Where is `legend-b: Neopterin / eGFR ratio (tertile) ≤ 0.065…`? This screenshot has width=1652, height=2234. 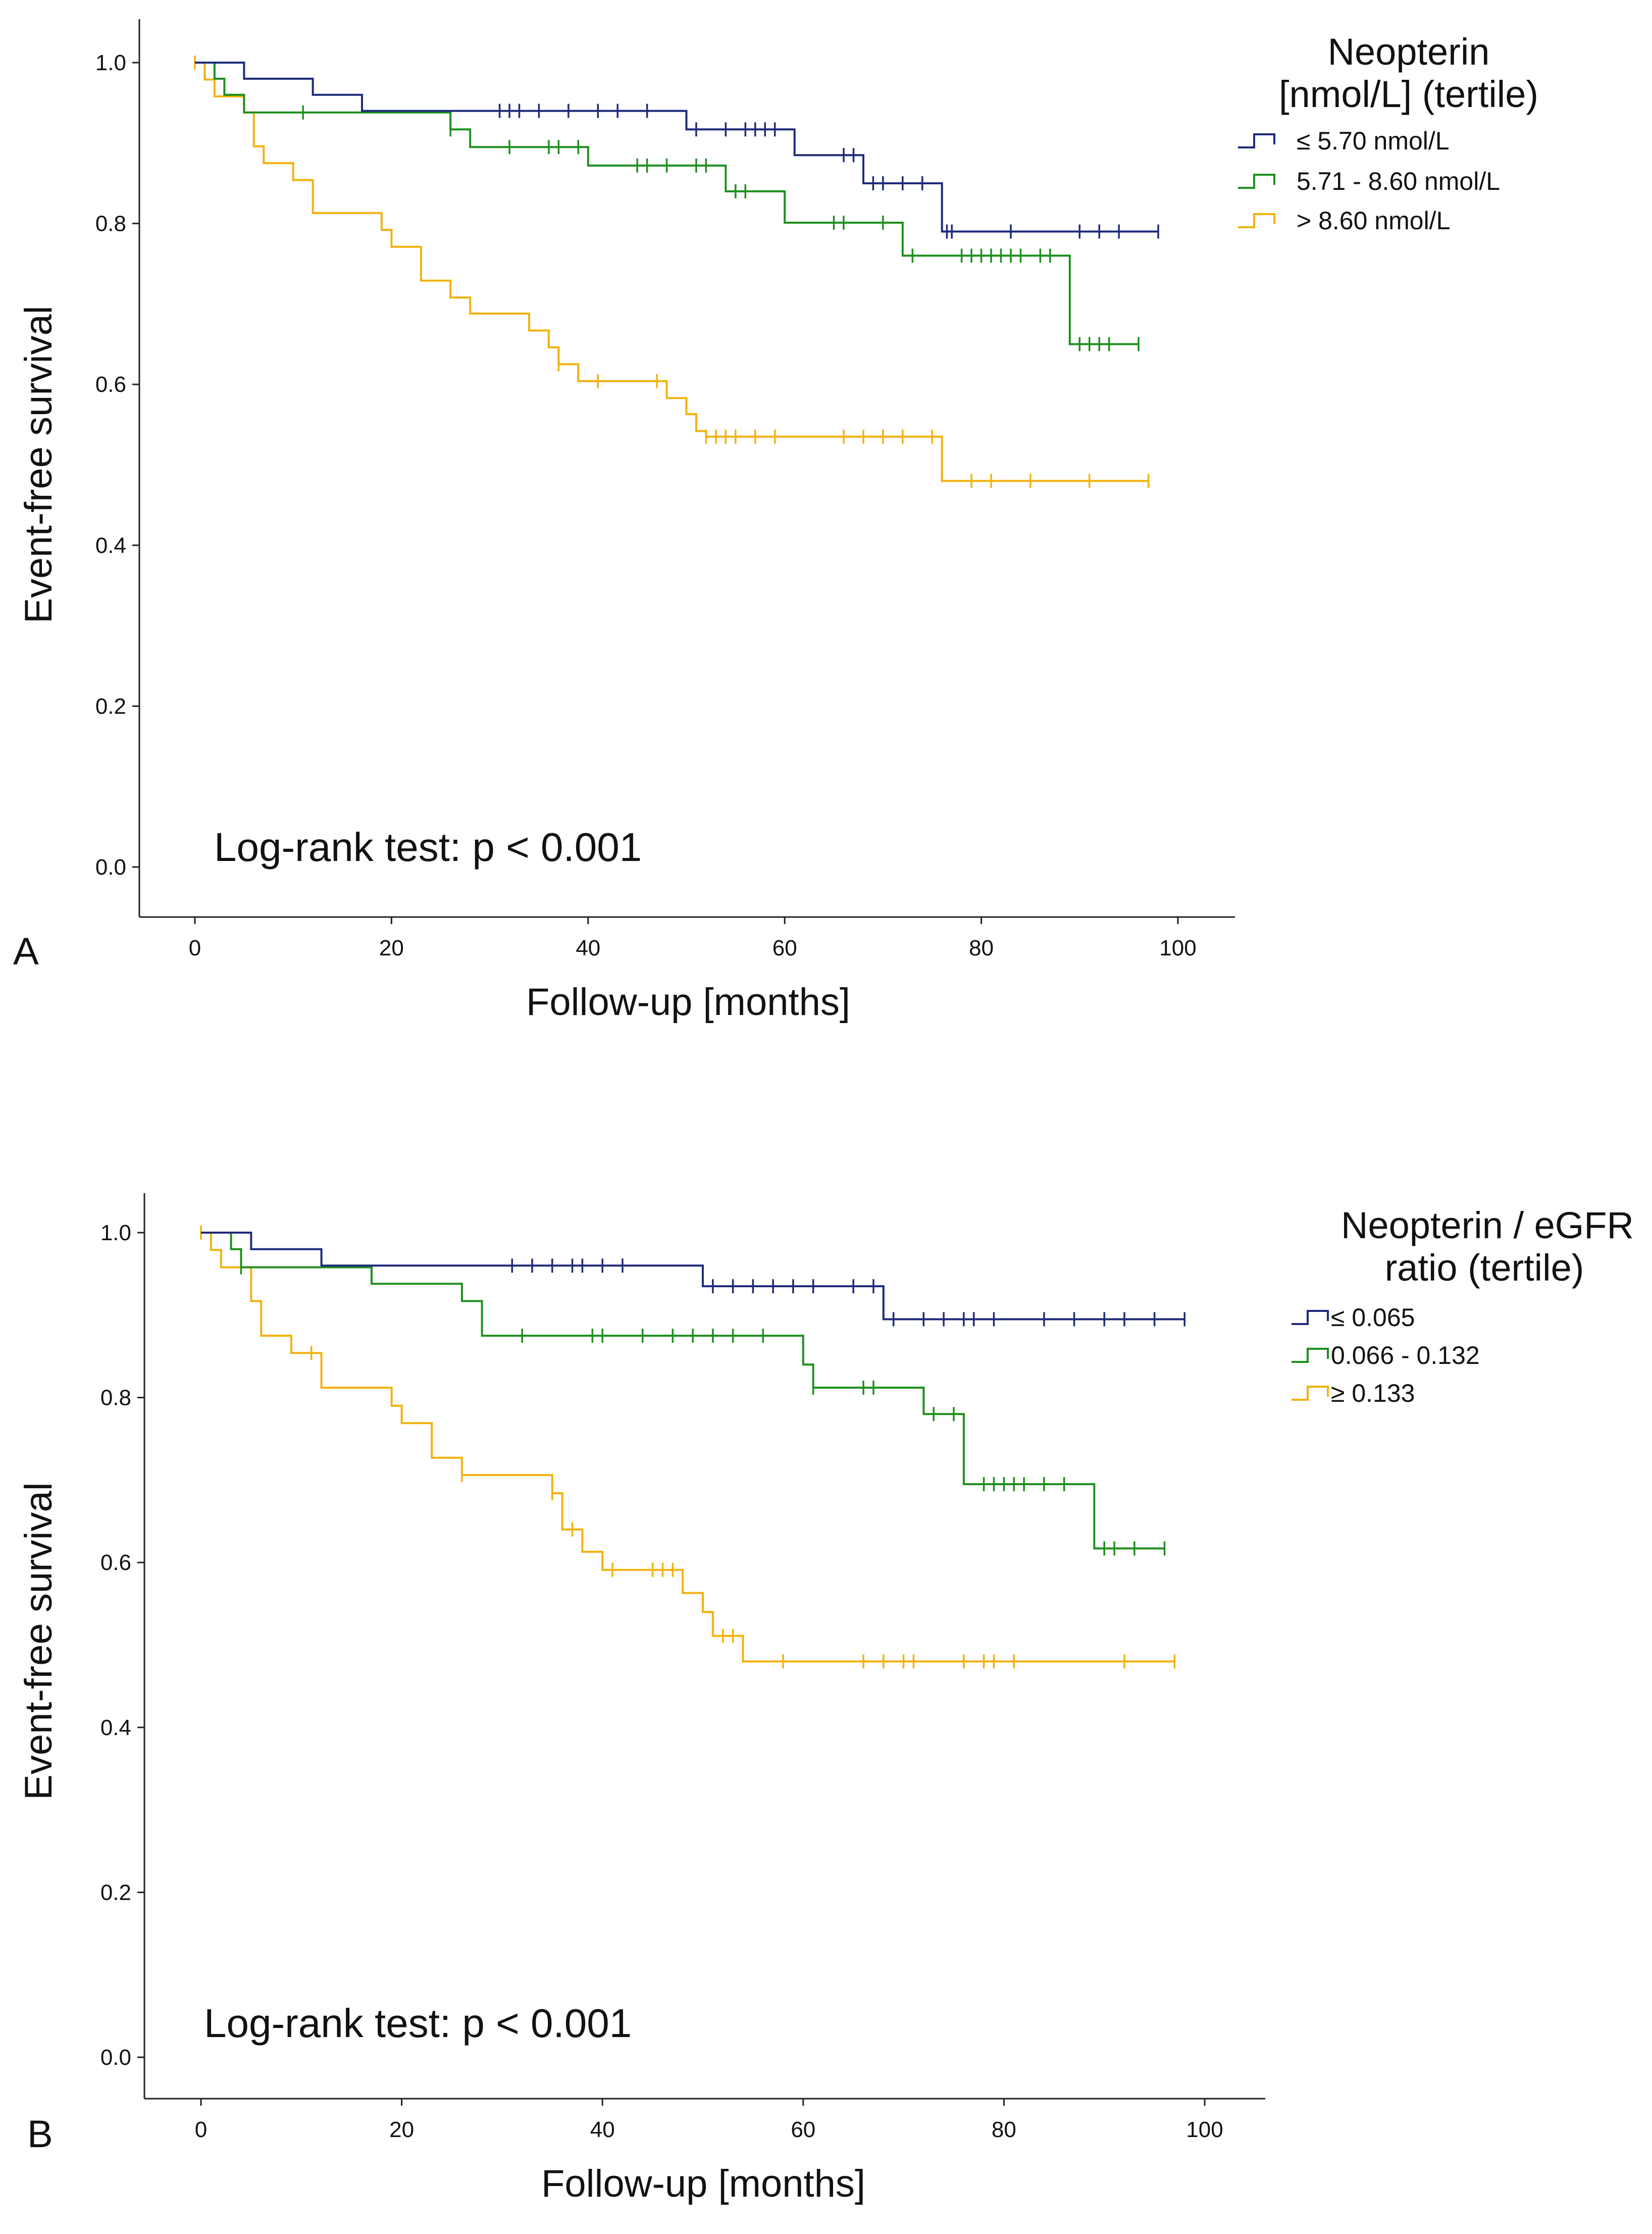 legend-b: Neopterin / eGFR ratio (tertile) ≤ 0.065… is located at coordinates (1463, 1305).